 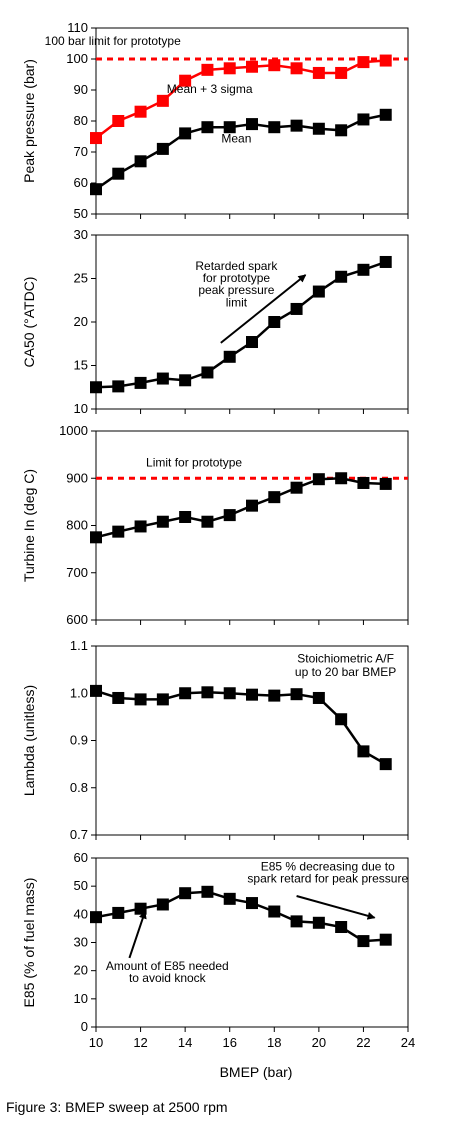 What do you see at coordinates (77, 619) in the screenshot?
I see `y-tick-label: 600` at bounding box center [77, 619].